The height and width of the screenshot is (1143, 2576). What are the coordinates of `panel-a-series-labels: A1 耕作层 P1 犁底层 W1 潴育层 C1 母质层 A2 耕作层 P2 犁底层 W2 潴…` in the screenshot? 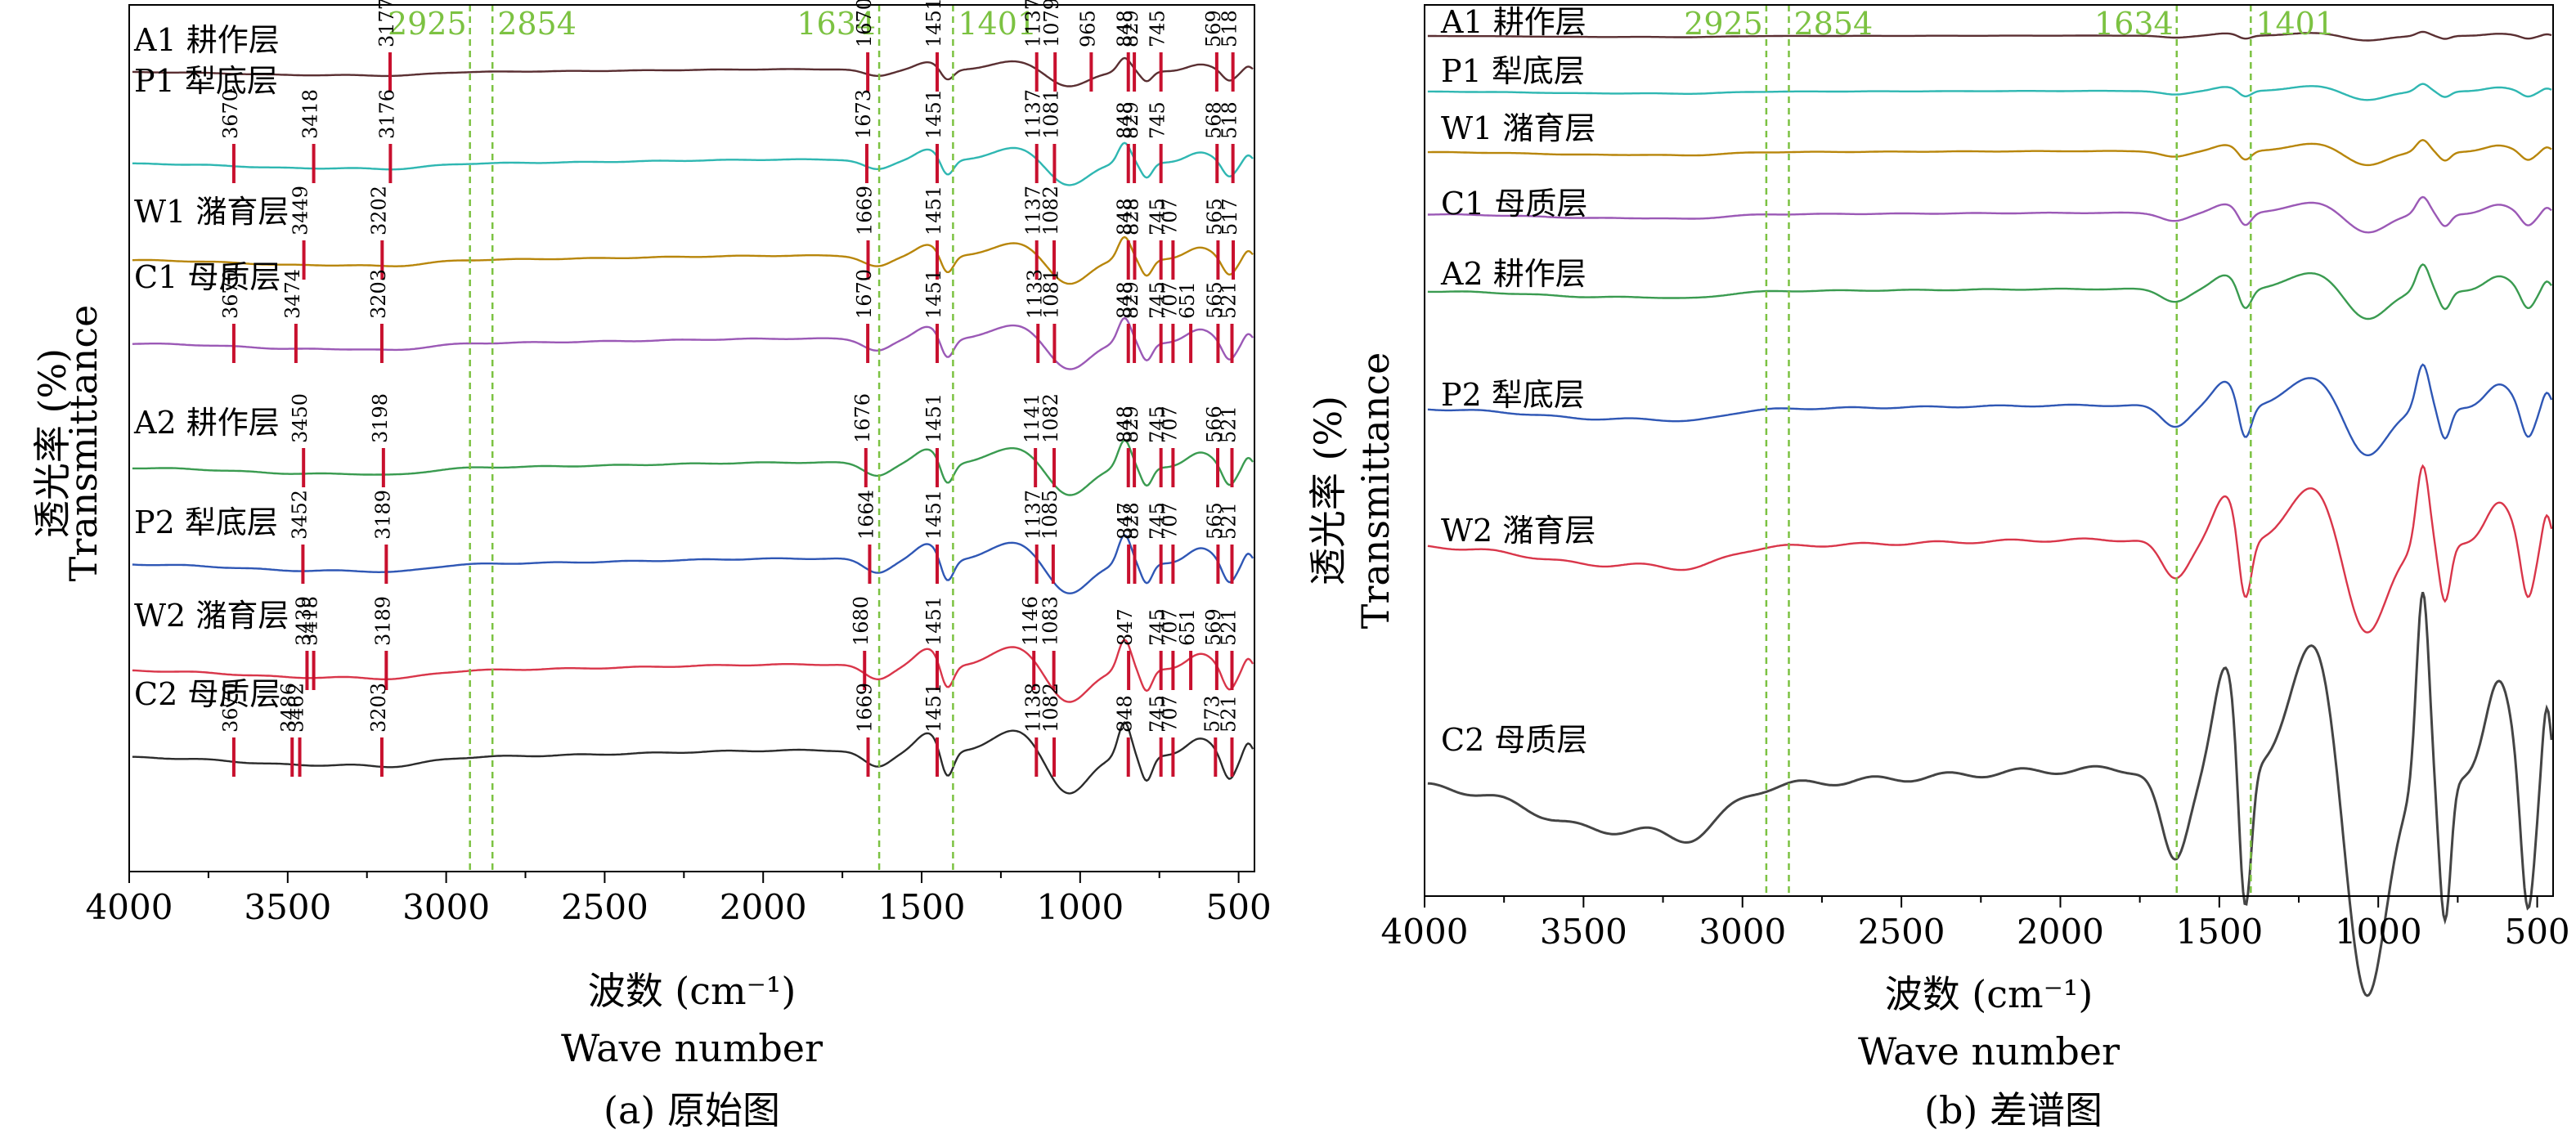 It's located at (211, 367).